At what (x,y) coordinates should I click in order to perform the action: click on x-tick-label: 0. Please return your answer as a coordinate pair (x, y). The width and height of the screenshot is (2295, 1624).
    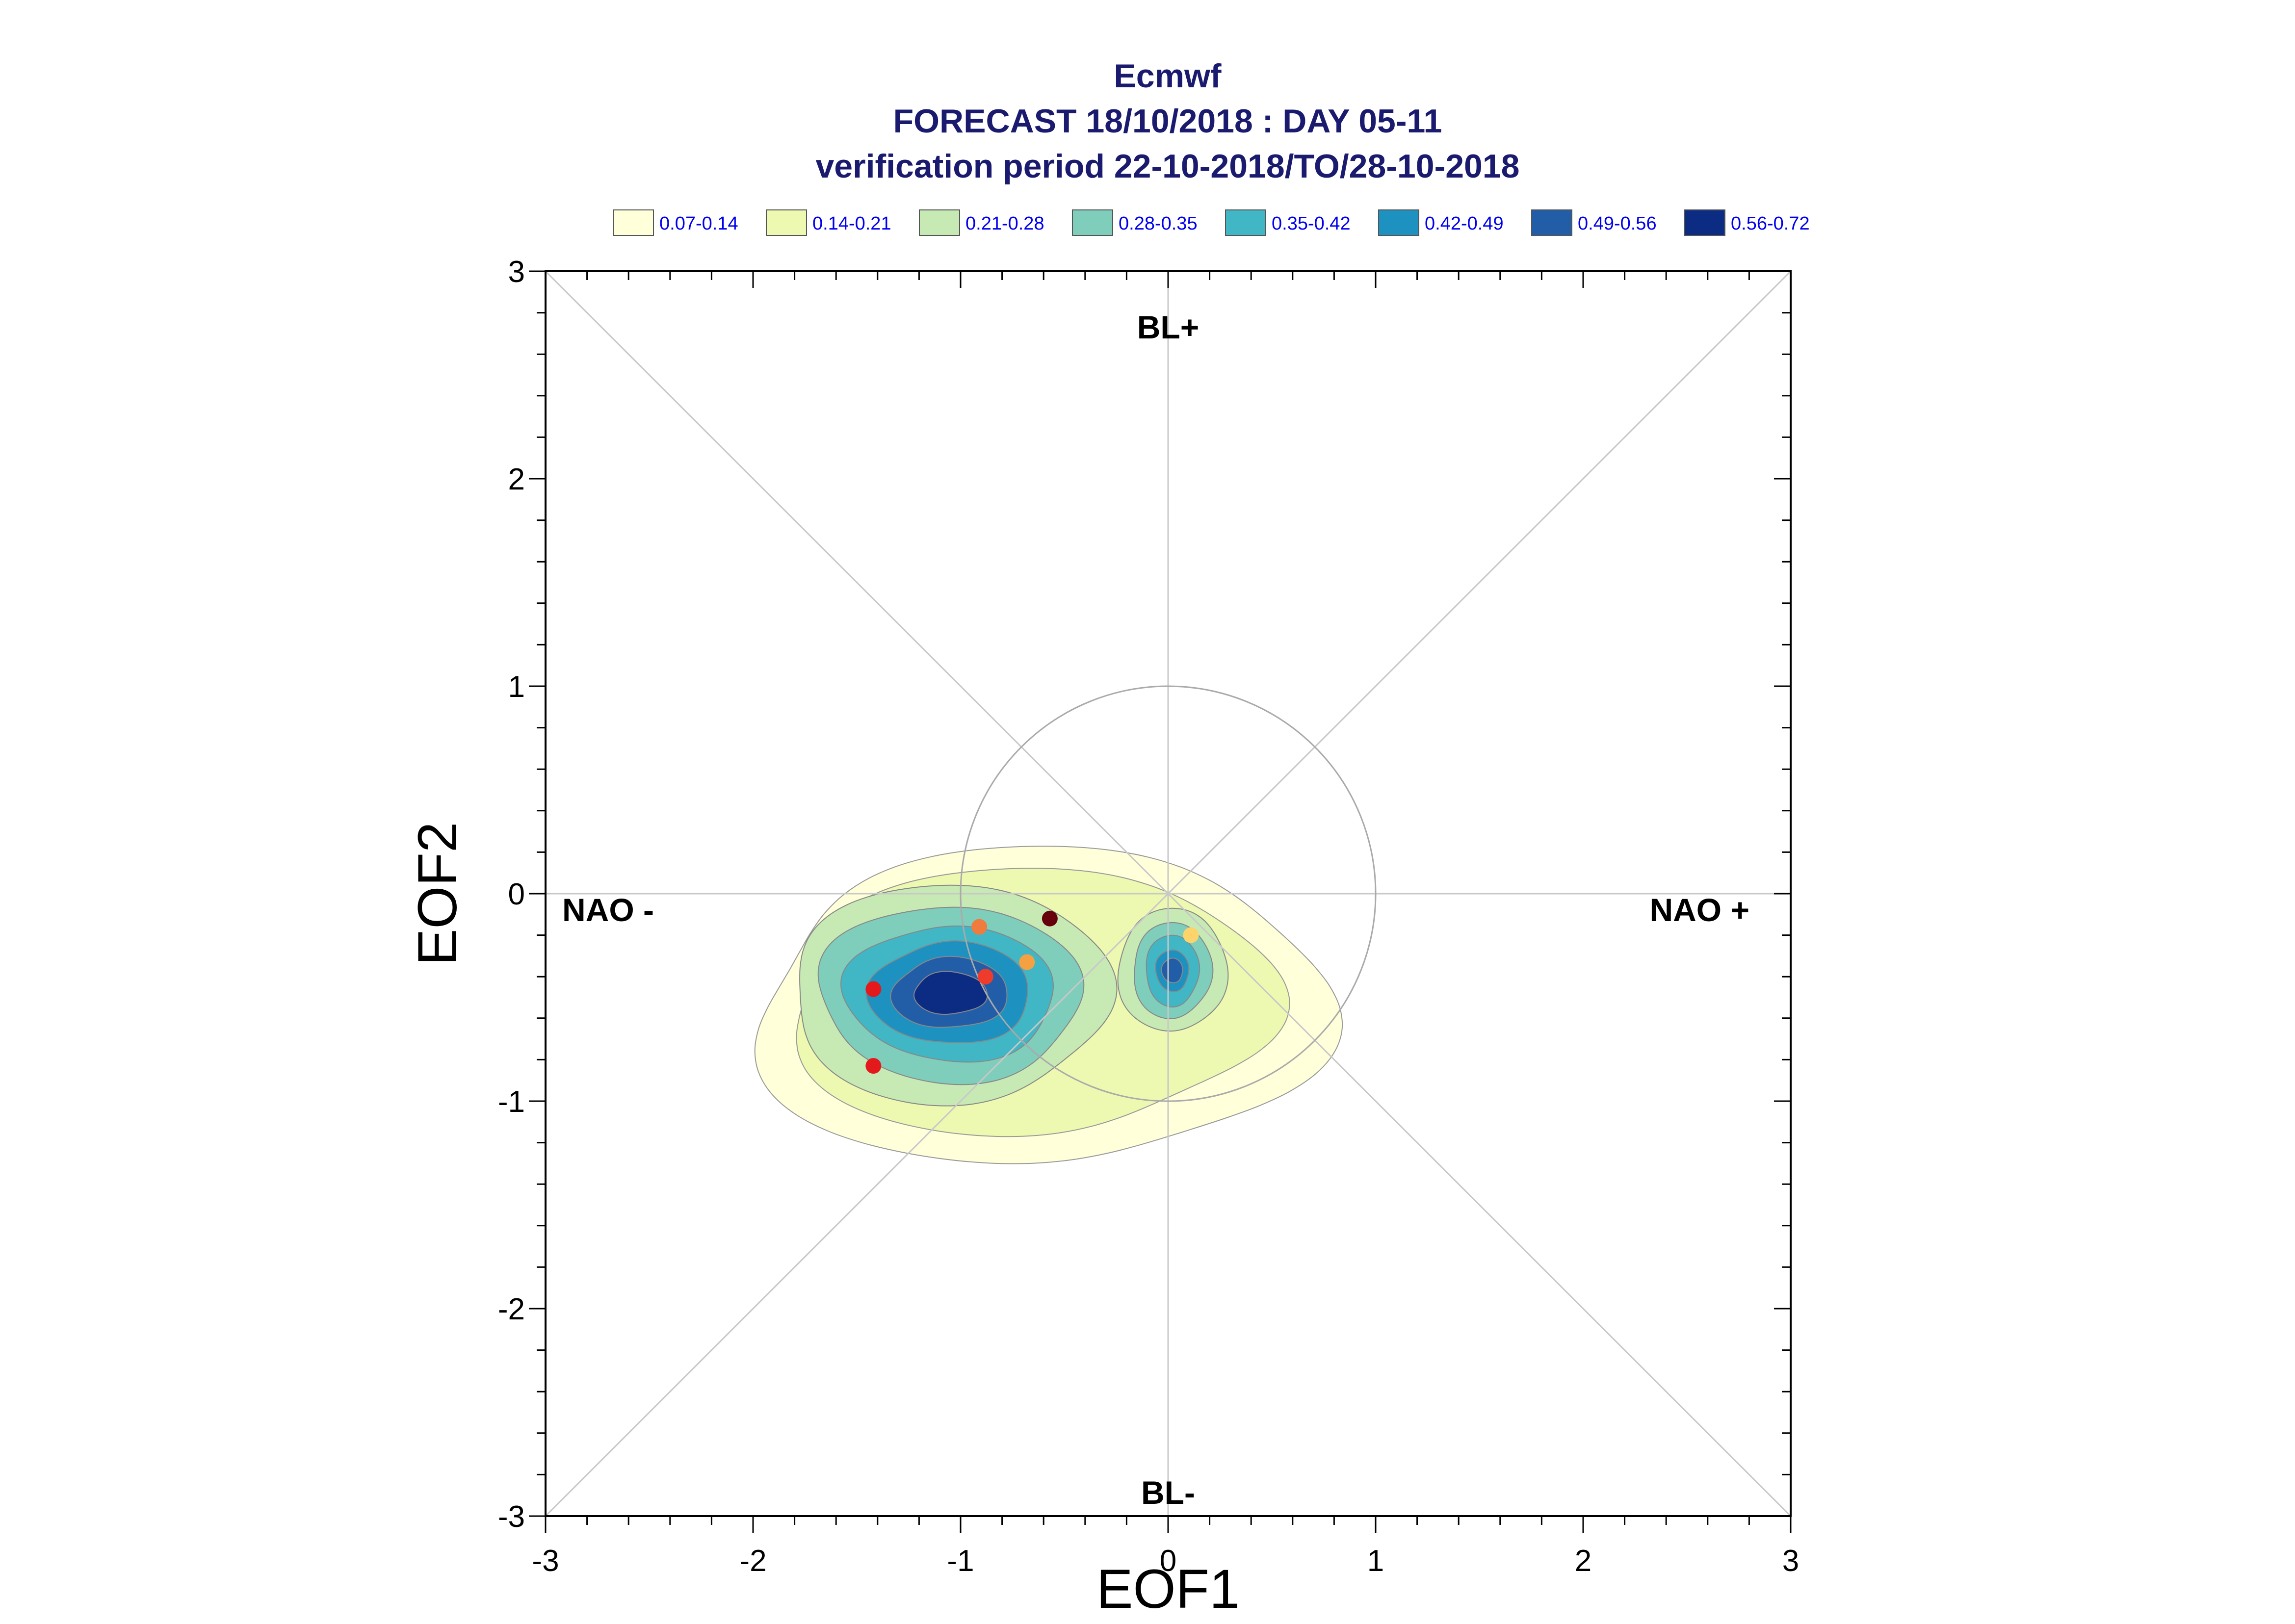
    Looking at the image, I should click on (1168, 1561).